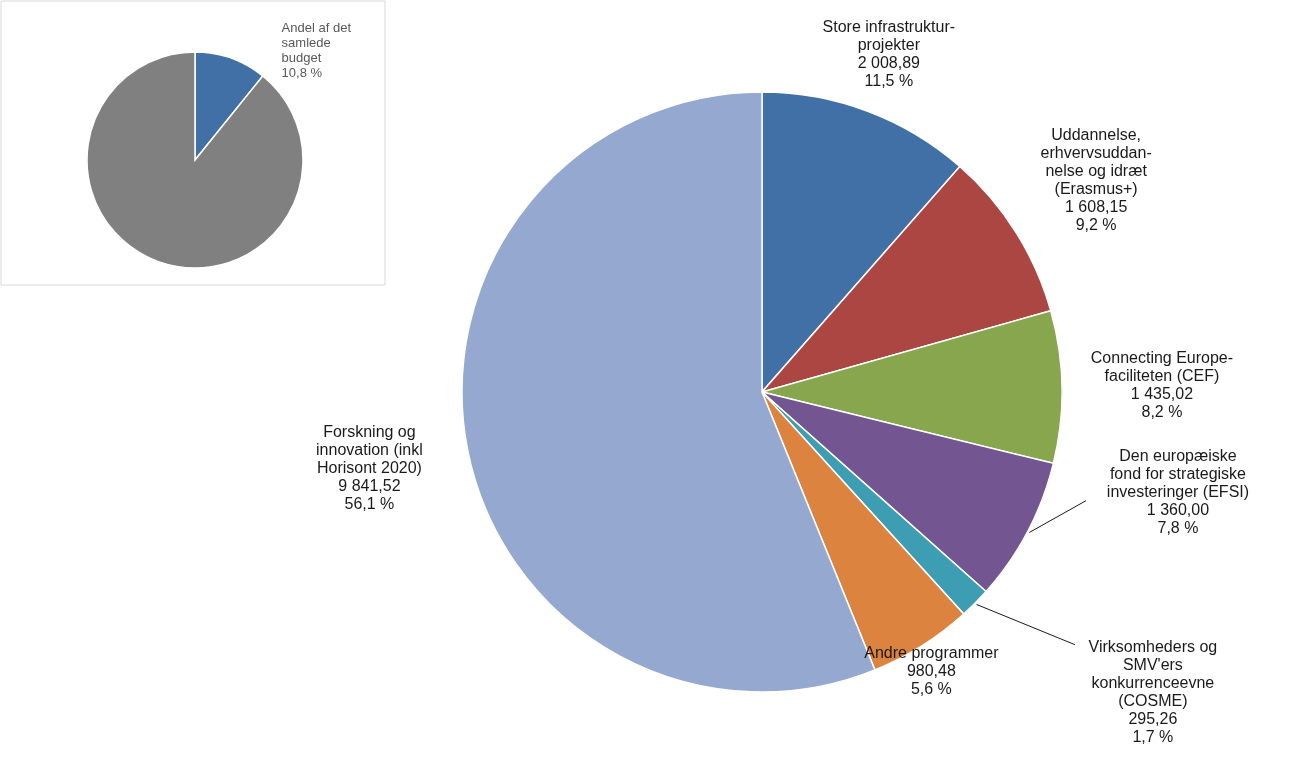 Image resolution: width=1294 pixels, height=765 pixels. Describe the element at coordinates (1096, 216) in the screenshot. I see `data-label: 1 608,15 9,2 %` at that location.